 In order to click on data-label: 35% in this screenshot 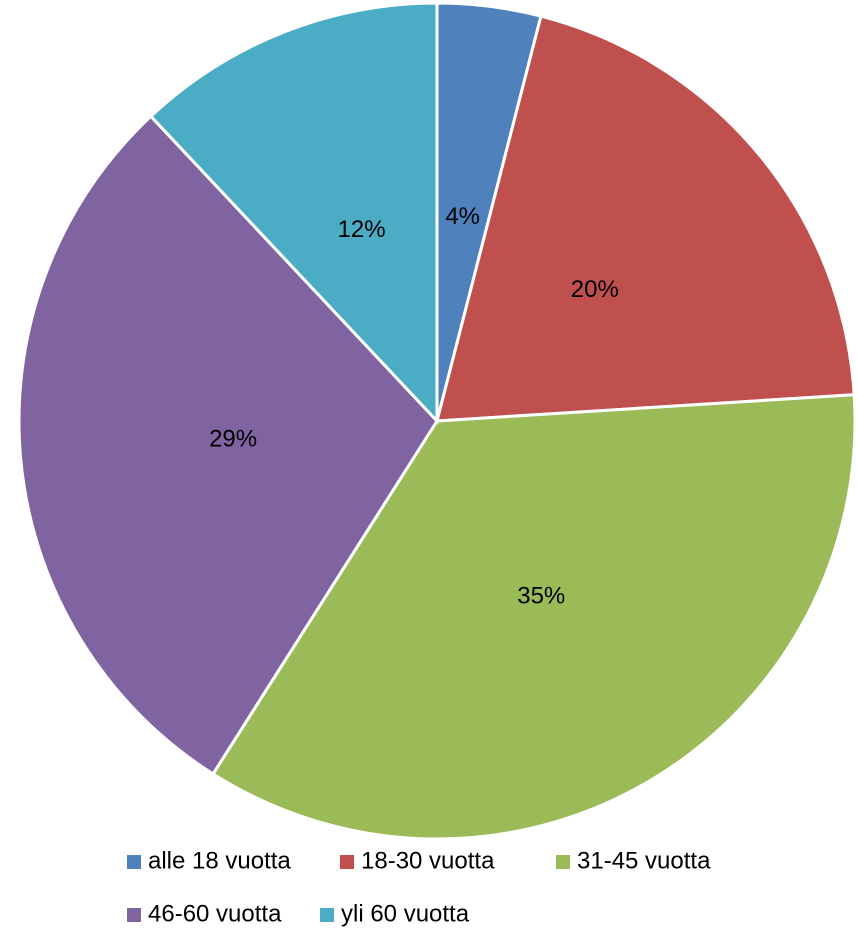, I will do `click(541, 596)`.